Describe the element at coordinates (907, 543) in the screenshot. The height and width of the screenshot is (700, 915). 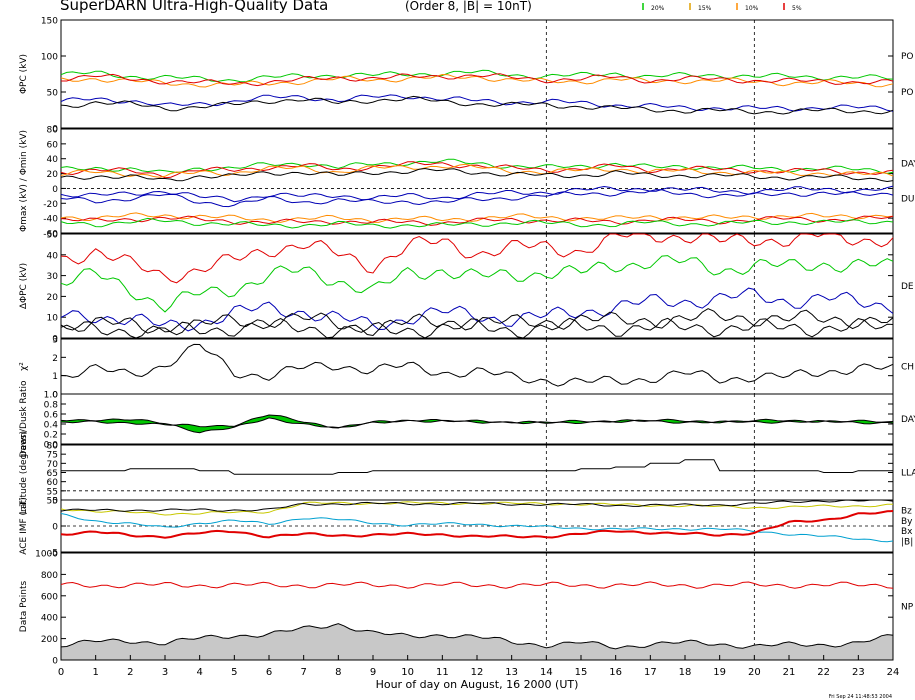
I see `right-label: |B|` at that location.